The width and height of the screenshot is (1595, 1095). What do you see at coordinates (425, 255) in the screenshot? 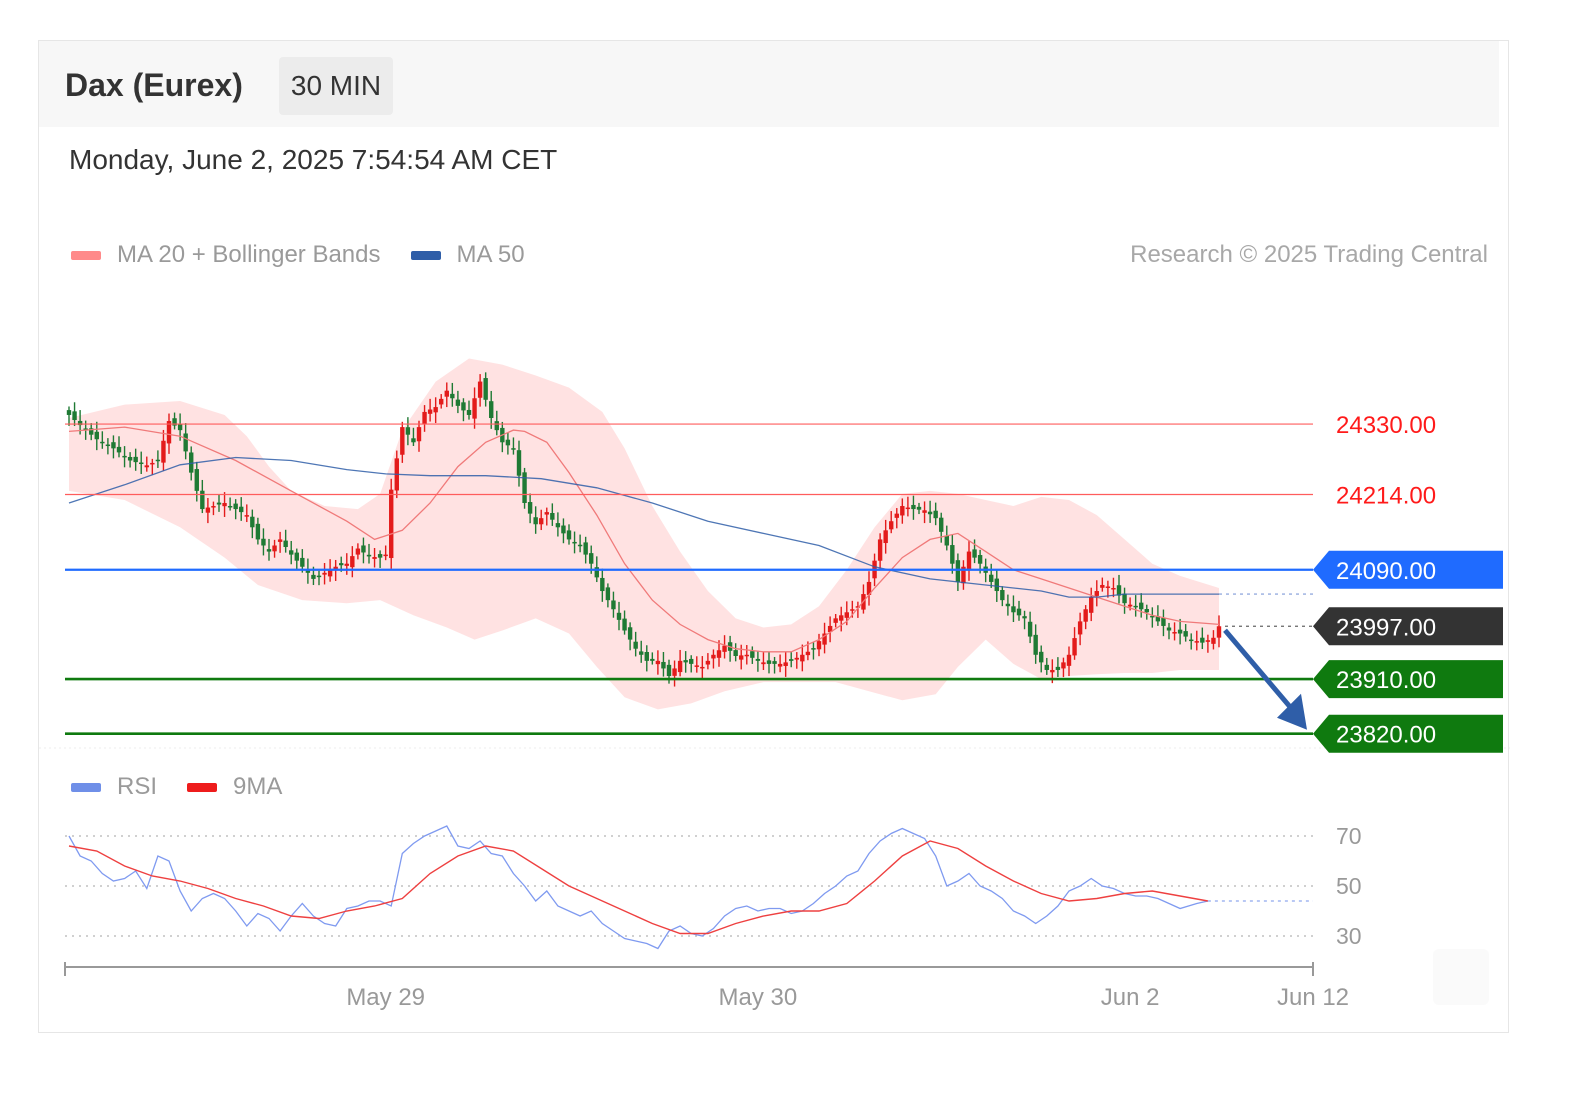
I see `ma50-swatch` at bounding box center [425, 255].